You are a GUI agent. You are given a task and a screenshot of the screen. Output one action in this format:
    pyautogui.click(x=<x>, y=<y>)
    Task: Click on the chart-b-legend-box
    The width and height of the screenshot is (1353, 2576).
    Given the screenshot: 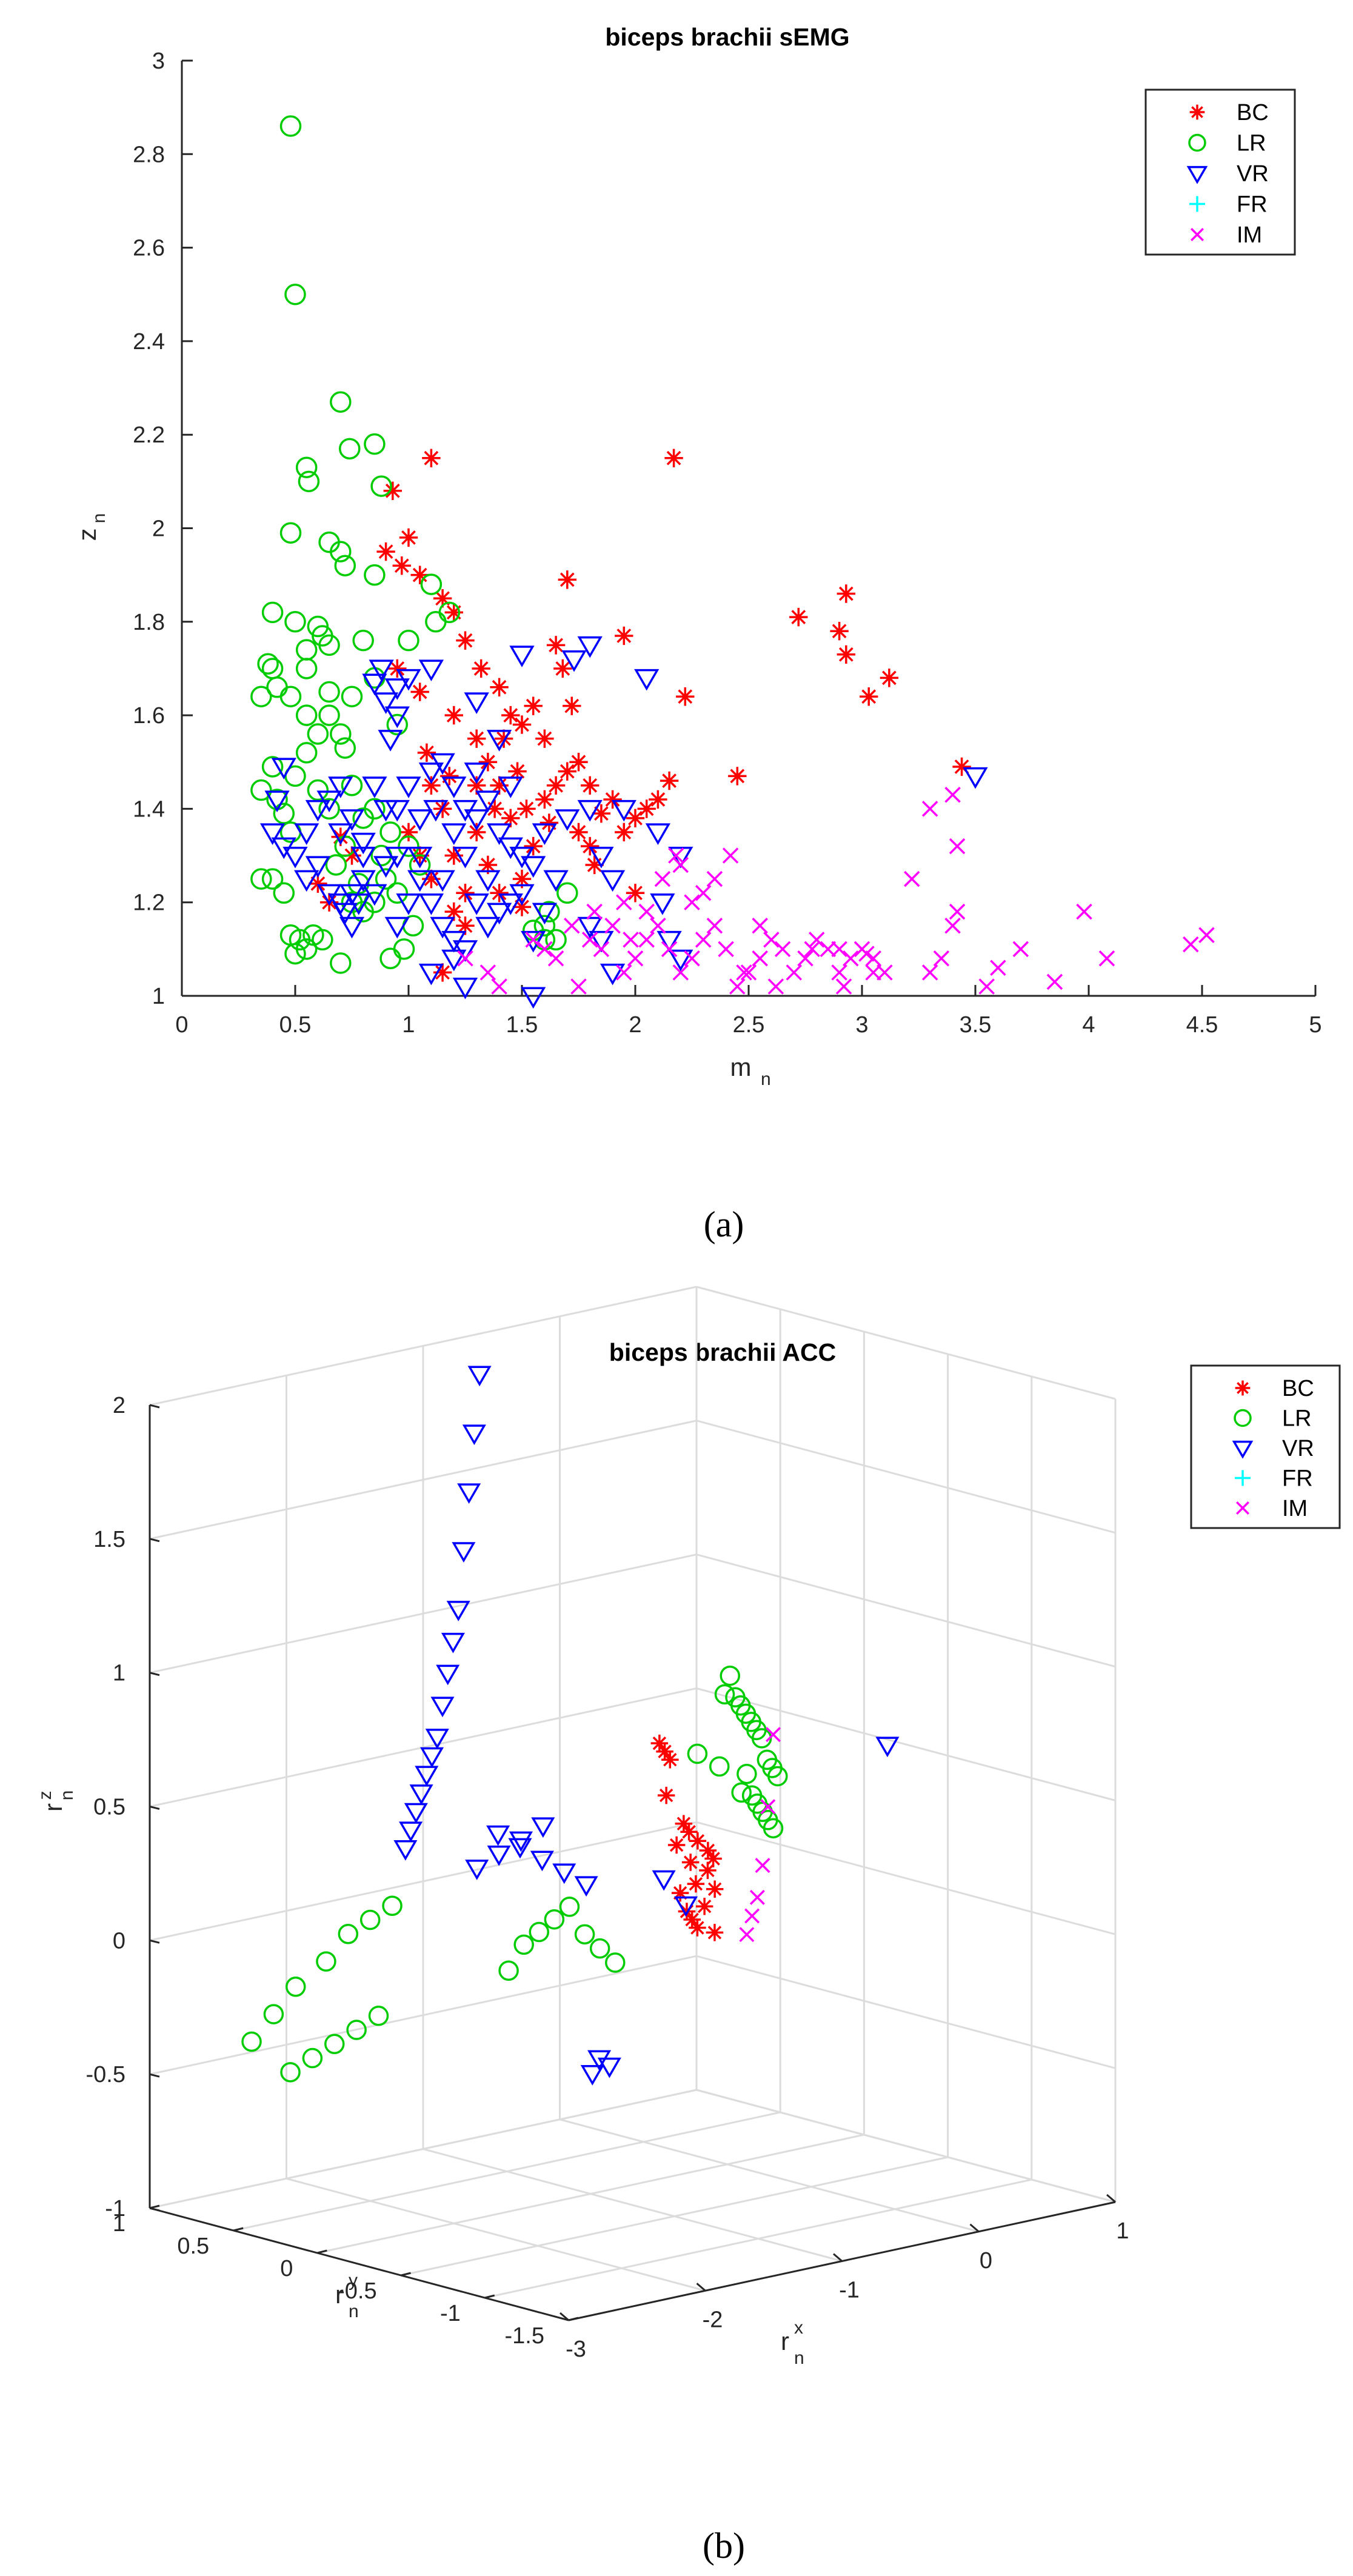 What is the action you would take?
    pyautogui.click(x=1265, y=1446)
    